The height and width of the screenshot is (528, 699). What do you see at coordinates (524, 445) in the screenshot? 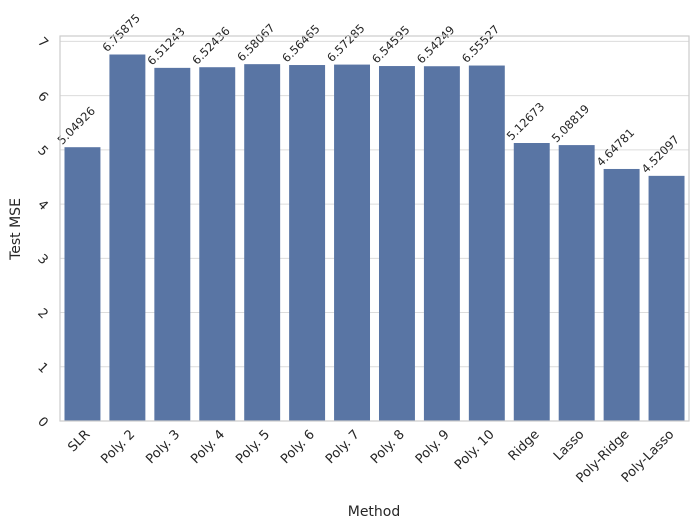
I see `x-tick-label: Ridge` at bounding box center [524, 445].